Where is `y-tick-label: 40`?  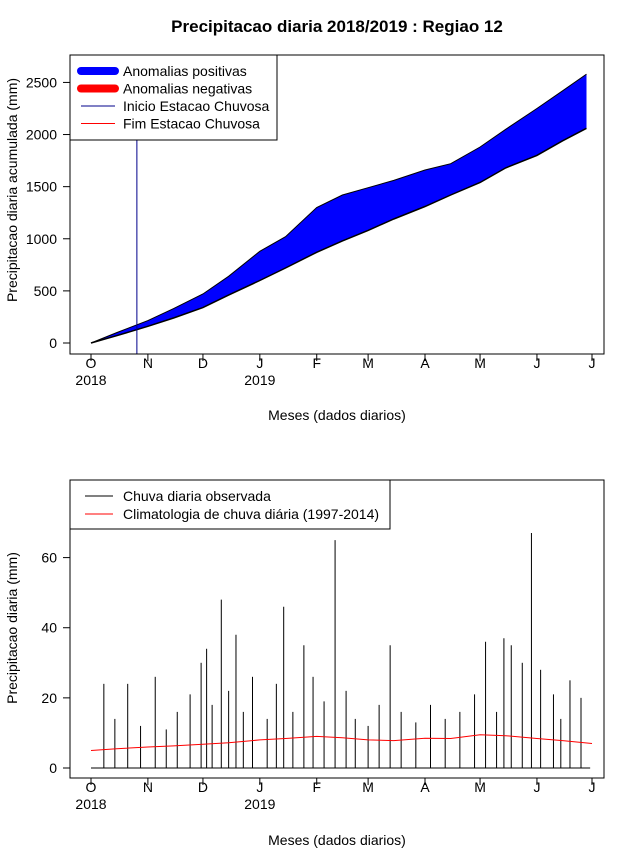
y-tick-label: 40 is located at coordinates (49, 628).